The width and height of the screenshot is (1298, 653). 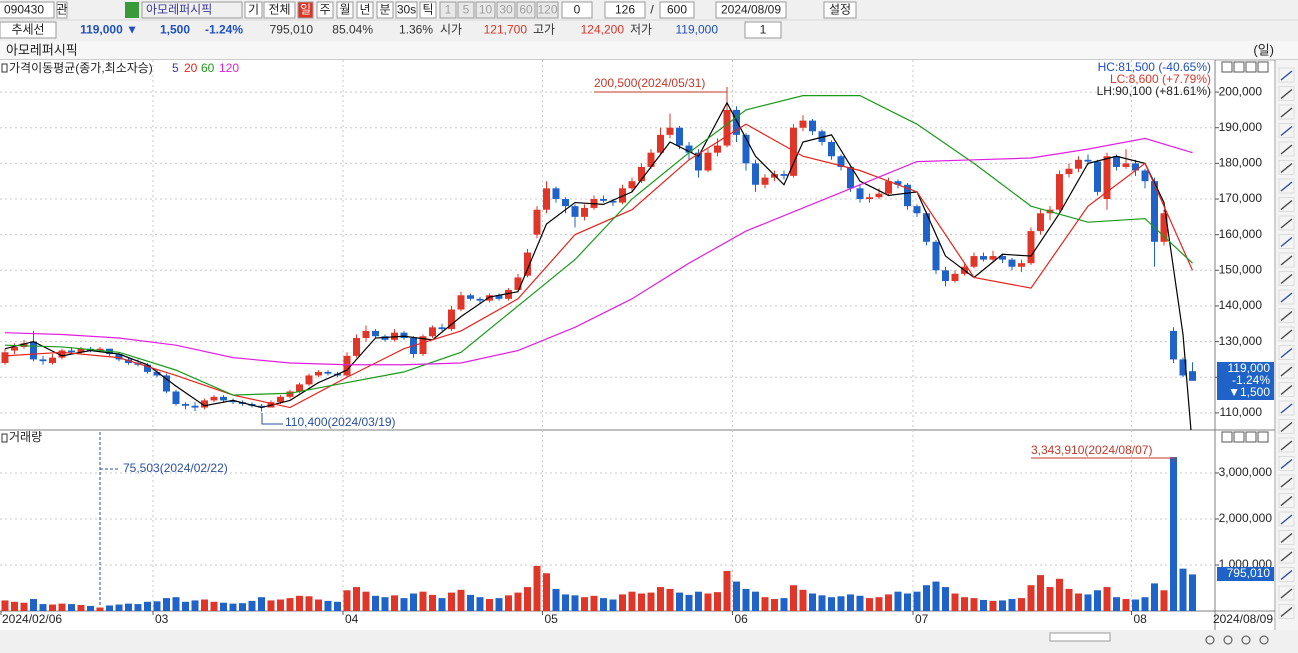 I want to click on zoom-fit, so click(x=1264, y=640).